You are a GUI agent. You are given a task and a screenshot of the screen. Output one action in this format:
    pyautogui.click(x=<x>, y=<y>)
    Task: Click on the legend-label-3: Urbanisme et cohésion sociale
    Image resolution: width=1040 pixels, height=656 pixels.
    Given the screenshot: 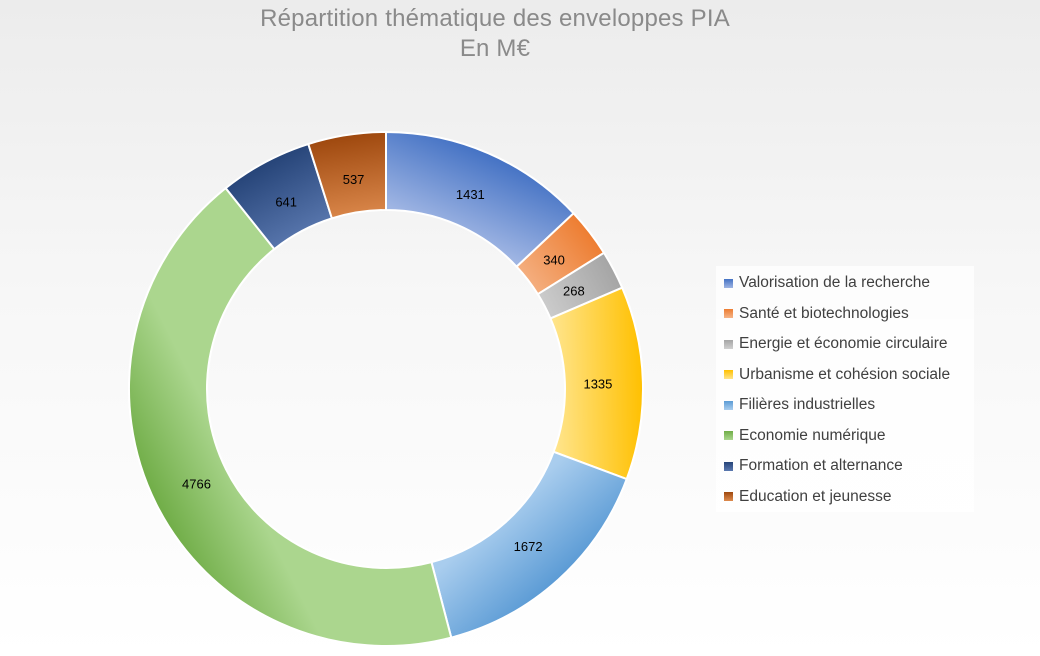 What is the action you would take?
    pyautogui.click(x=845, y=374)
    